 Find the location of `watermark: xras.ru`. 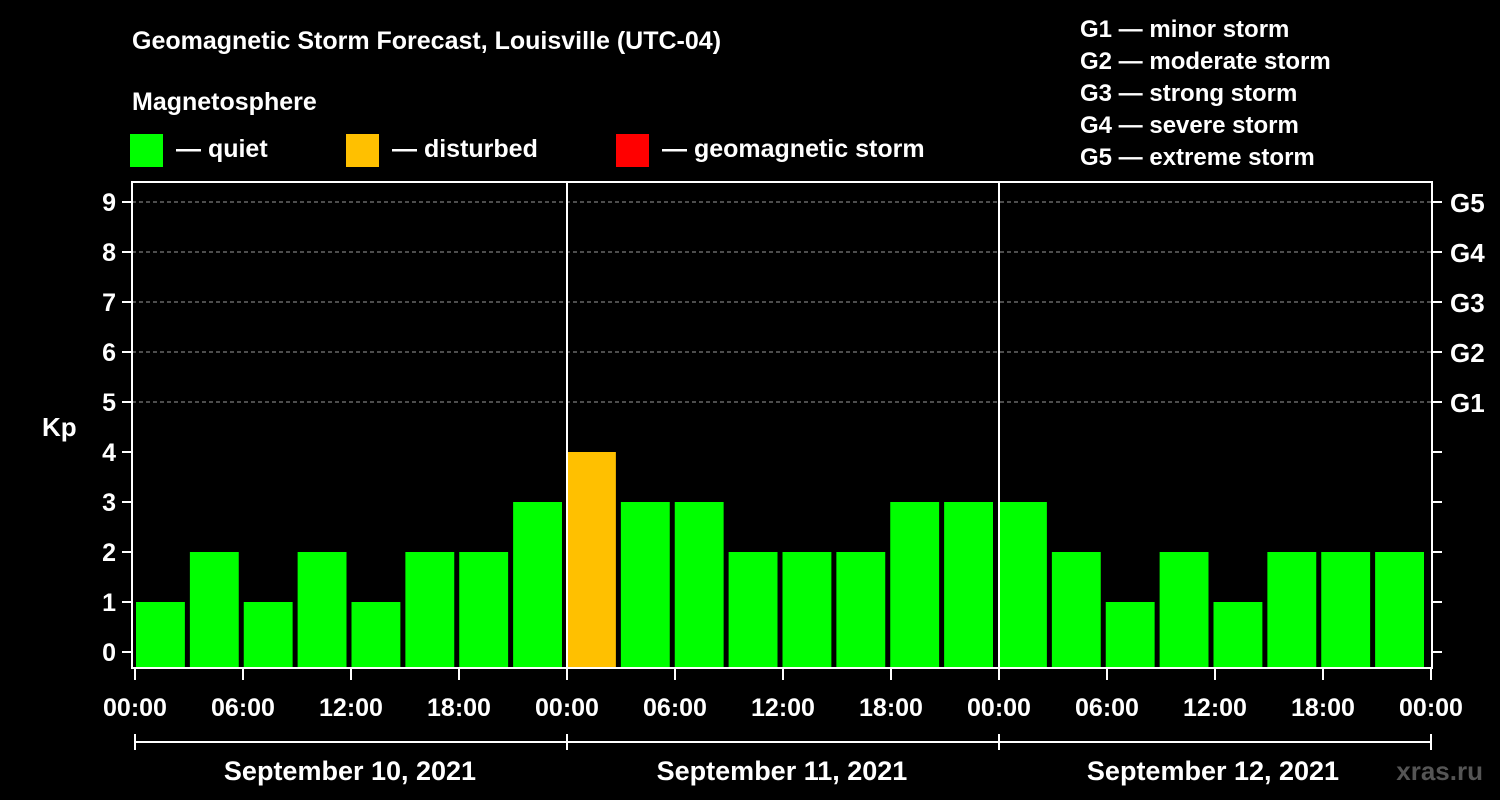

watermark: xras.ru is located at coordinates (1439, 771).